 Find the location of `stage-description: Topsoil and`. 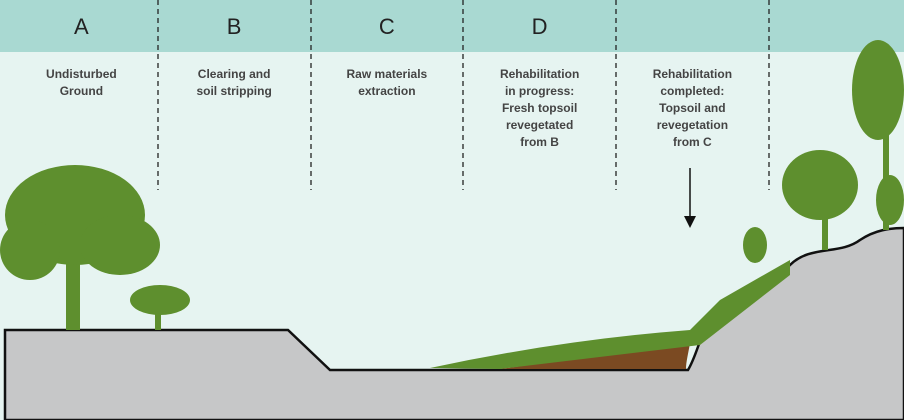

stage-description: Topsoil and is located at coordinates (692, 108).